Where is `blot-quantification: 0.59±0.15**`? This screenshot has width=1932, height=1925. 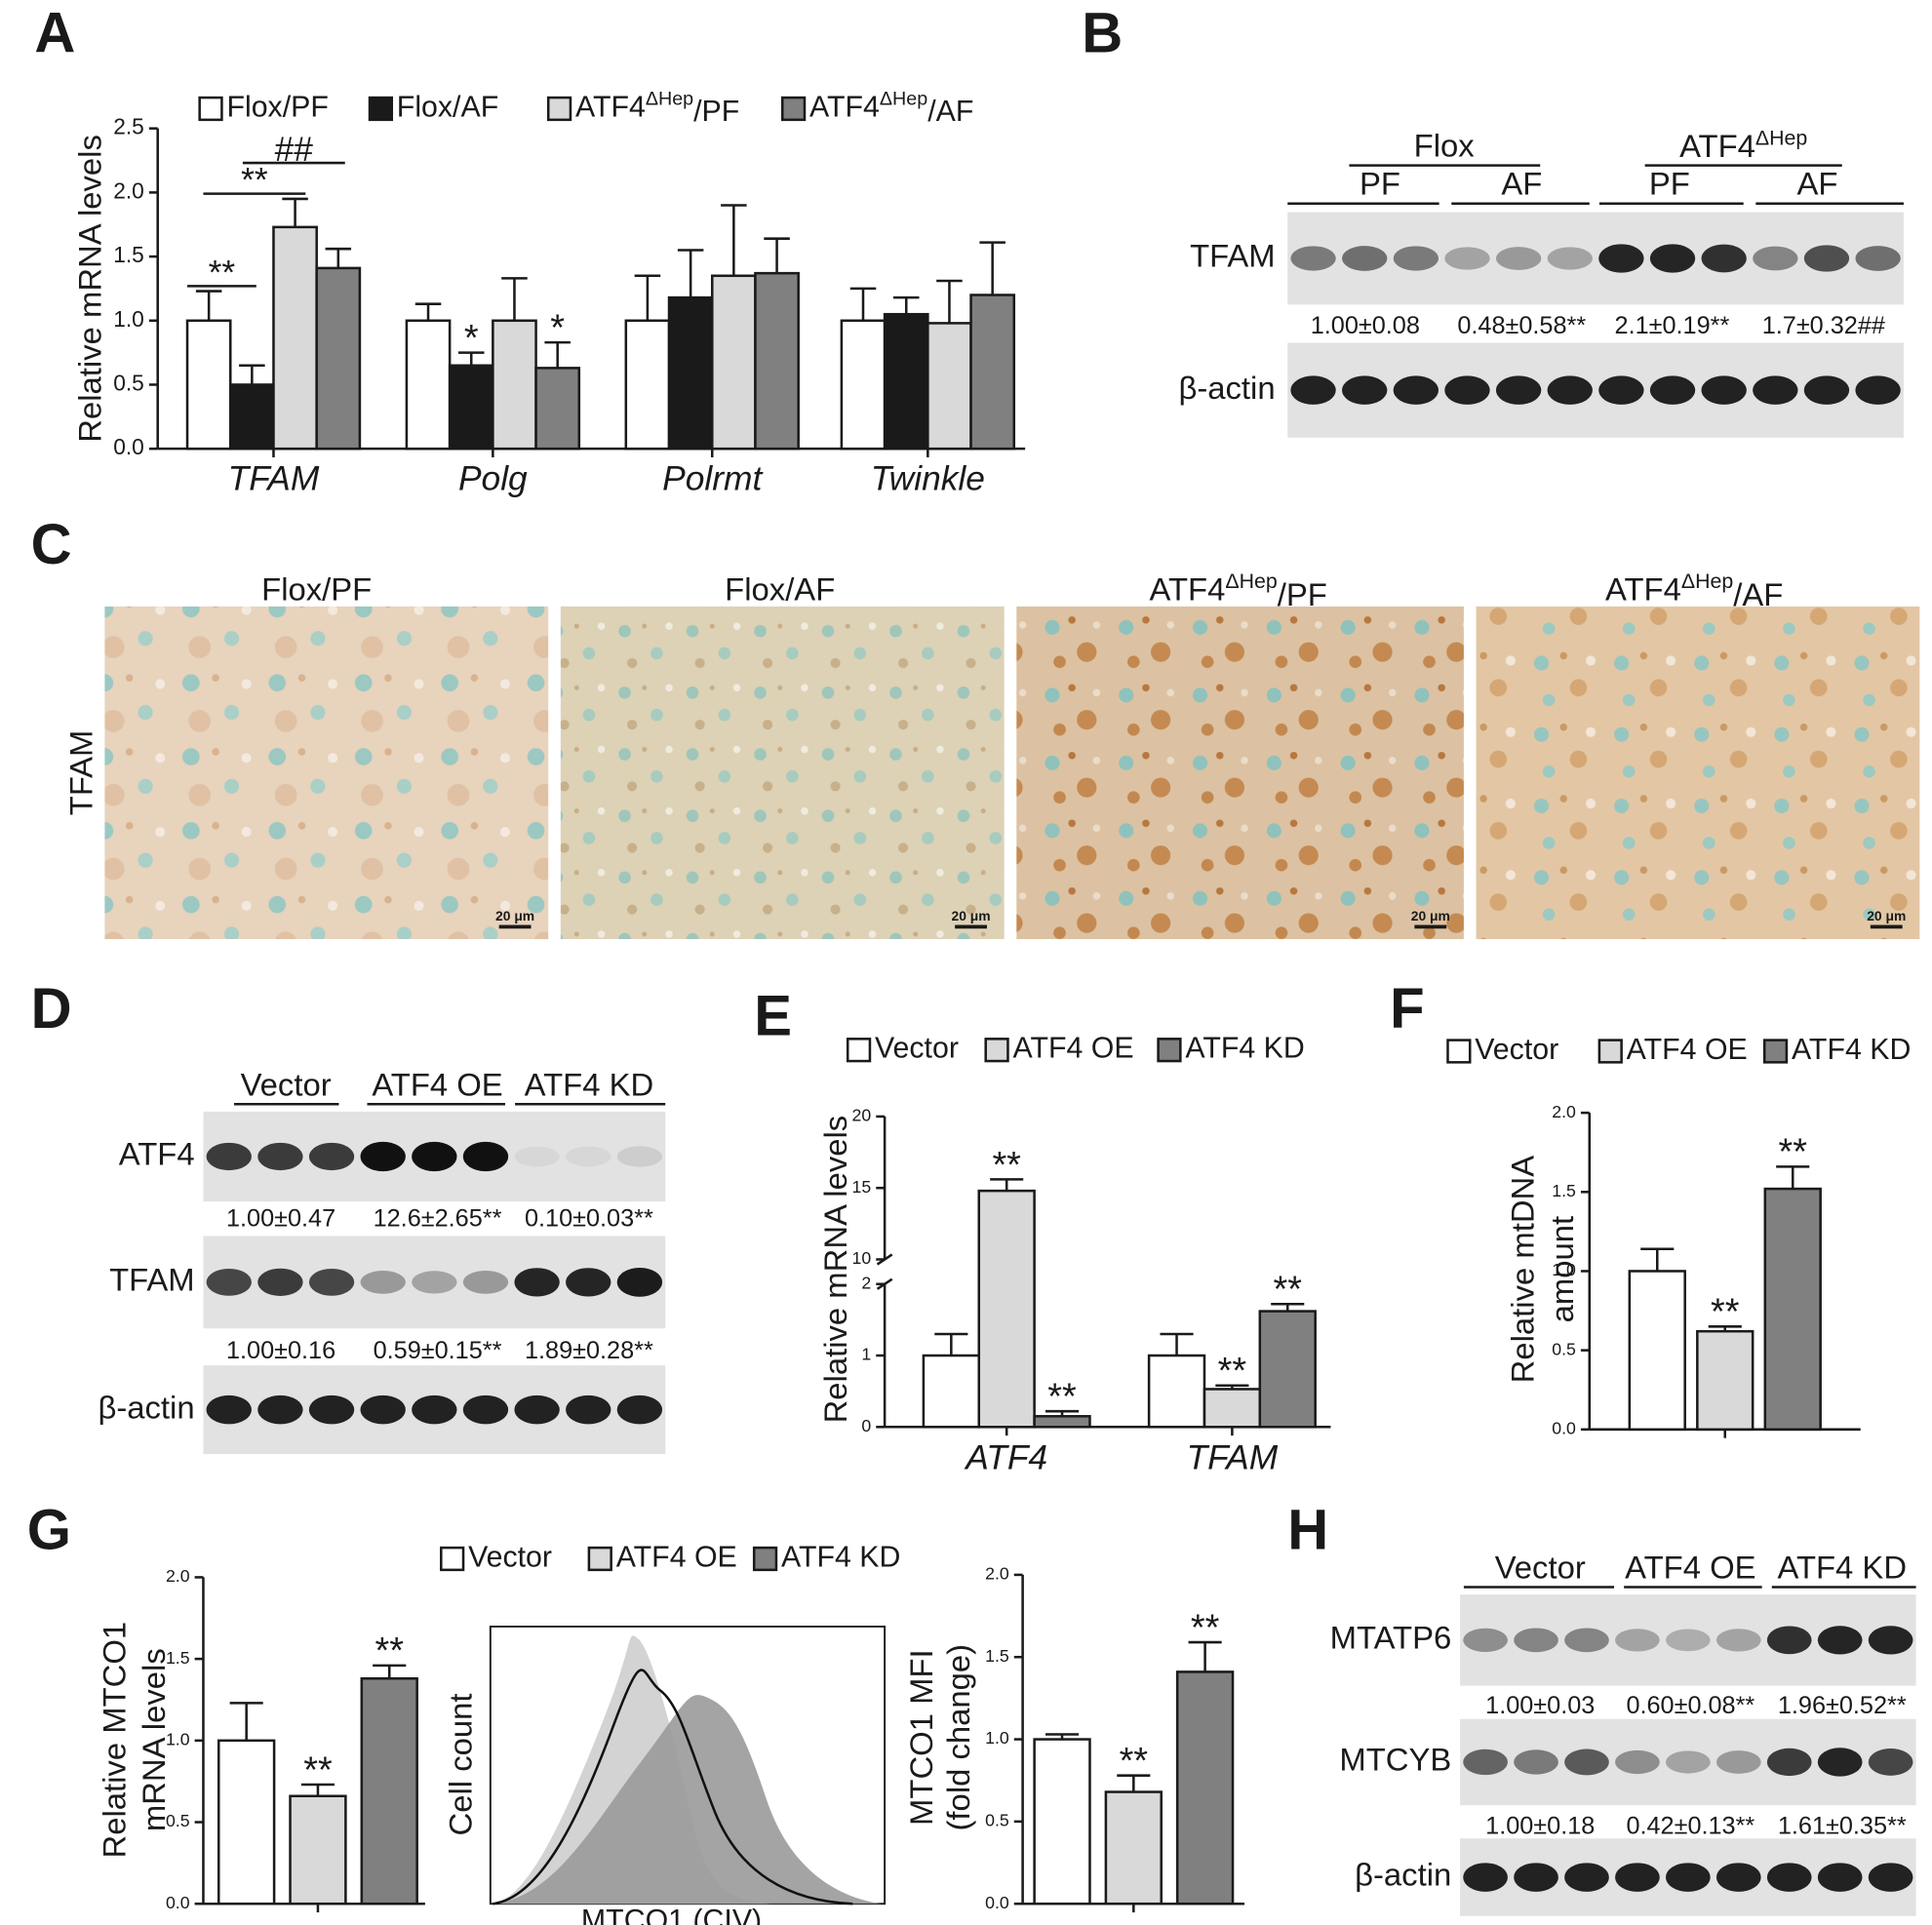
blot-quantification: 0.59±0.15** is located at coordinates (438, 1350).